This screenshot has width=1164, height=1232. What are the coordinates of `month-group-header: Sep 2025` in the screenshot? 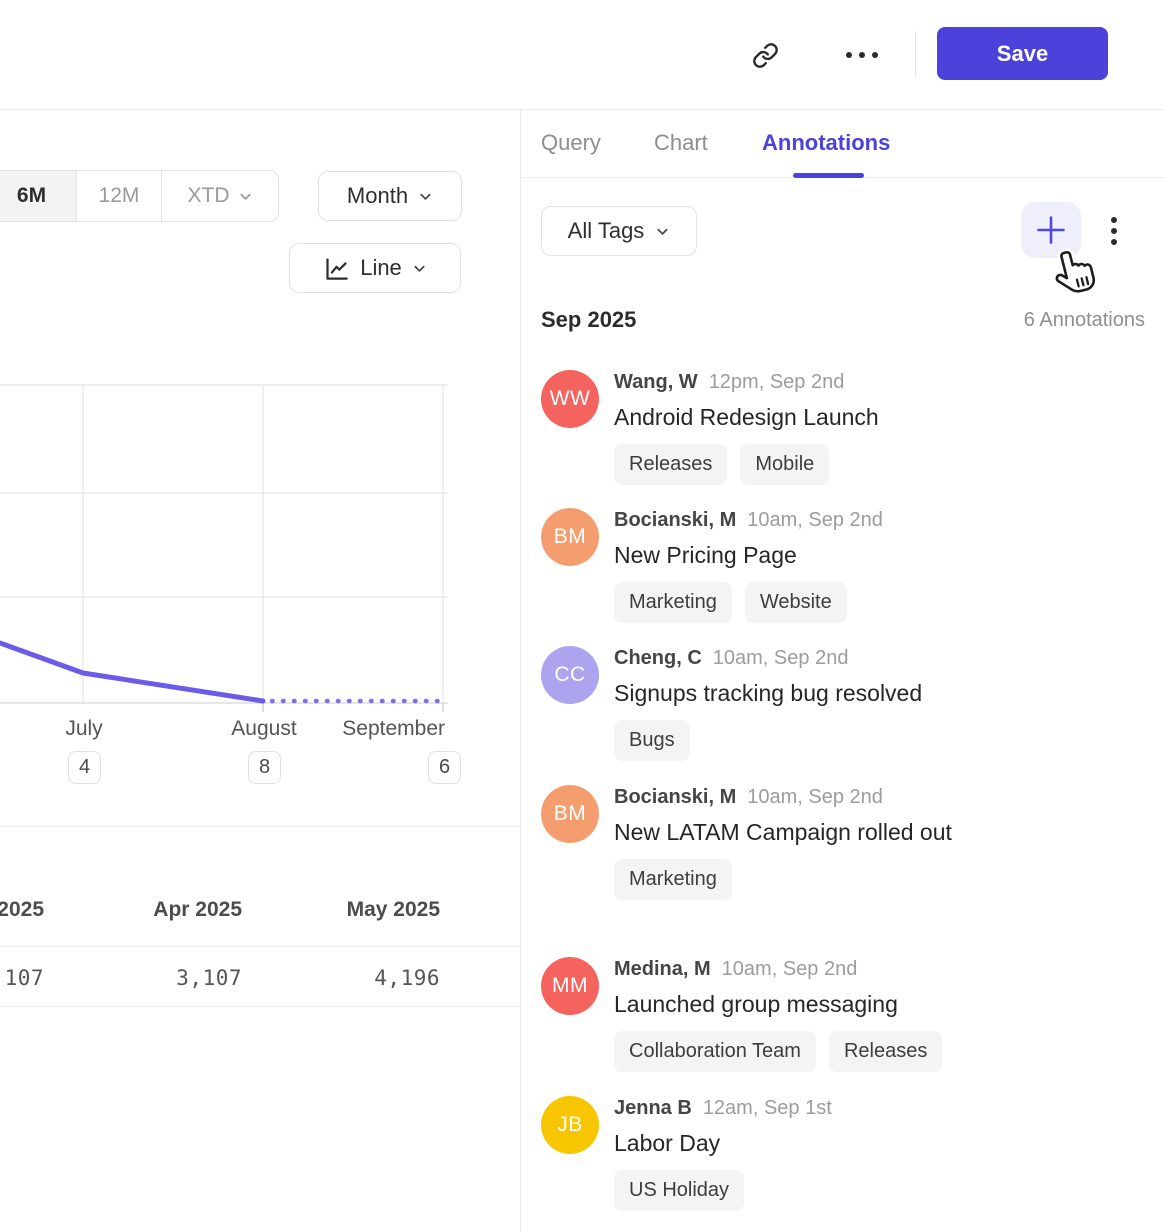 It's located at (589, 319).